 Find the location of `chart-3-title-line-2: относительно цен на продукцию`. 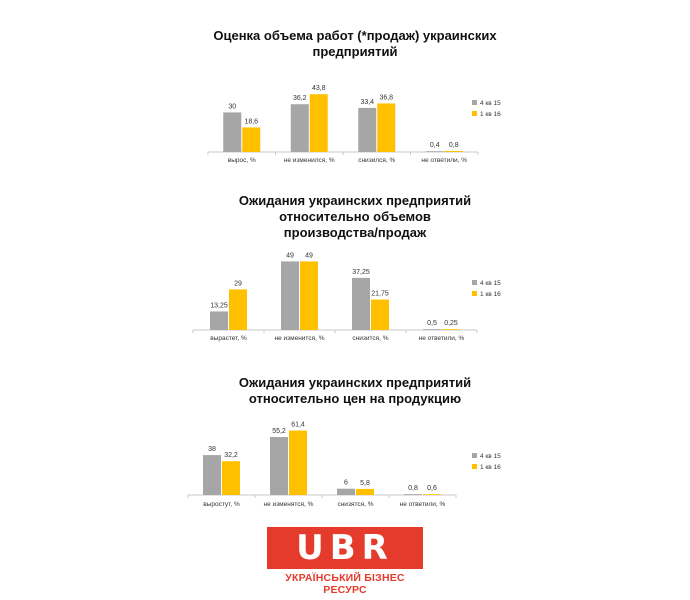

chart-3-title-line-2: относительно цен на продукцию is located at coordinates (355, 398).